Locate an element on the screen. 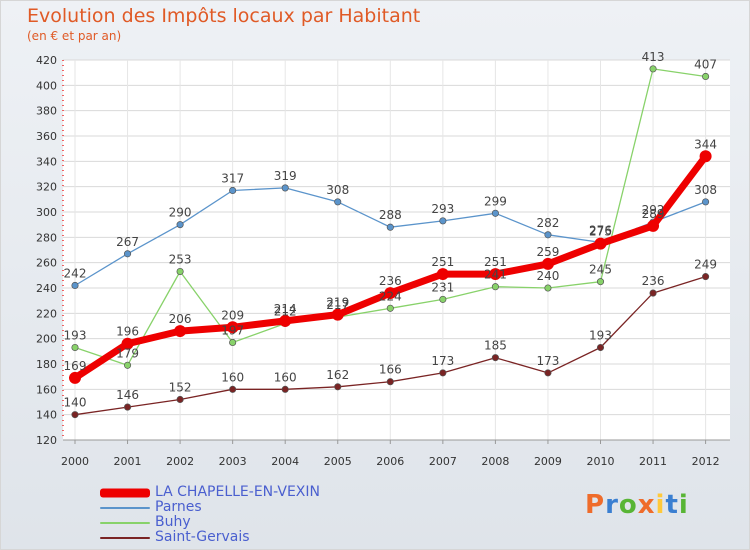 The image size is (750, 550). logo-letter: r is located at coordinates (612, 505).